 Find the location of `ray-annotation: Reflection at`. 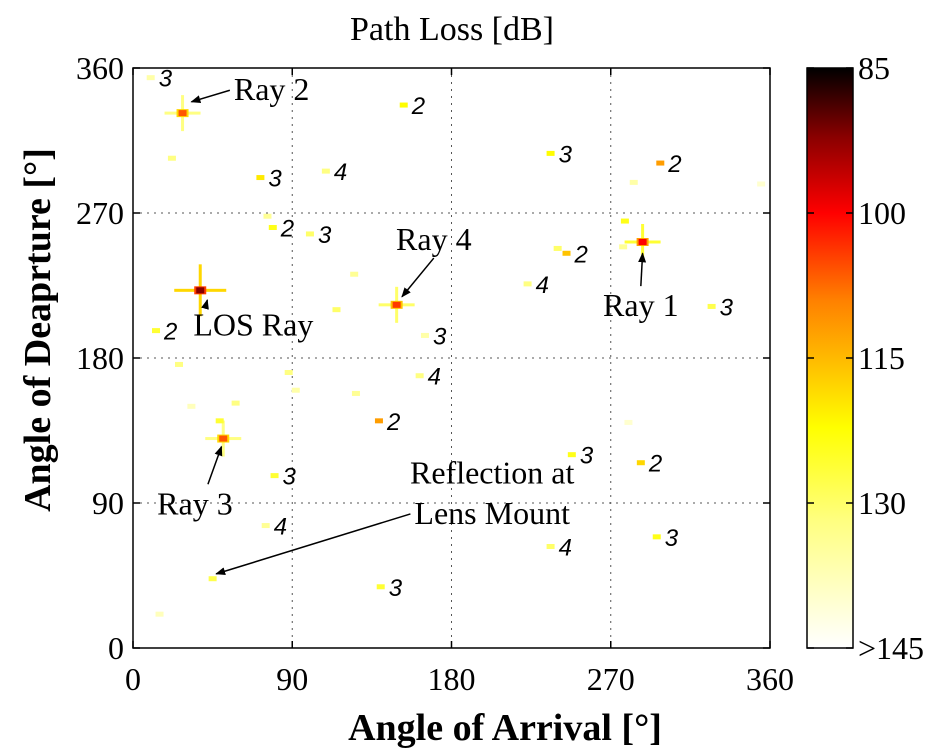

ray-annotation: Reflection at is located at coordinates (492, 473).